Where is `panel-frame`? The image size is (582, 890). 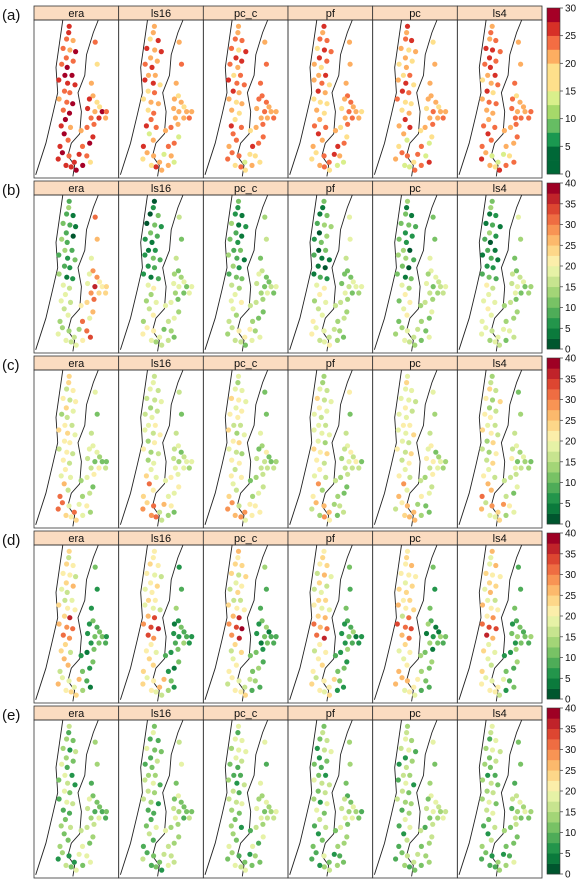 panel-frame is located at coordinates (415, 99).